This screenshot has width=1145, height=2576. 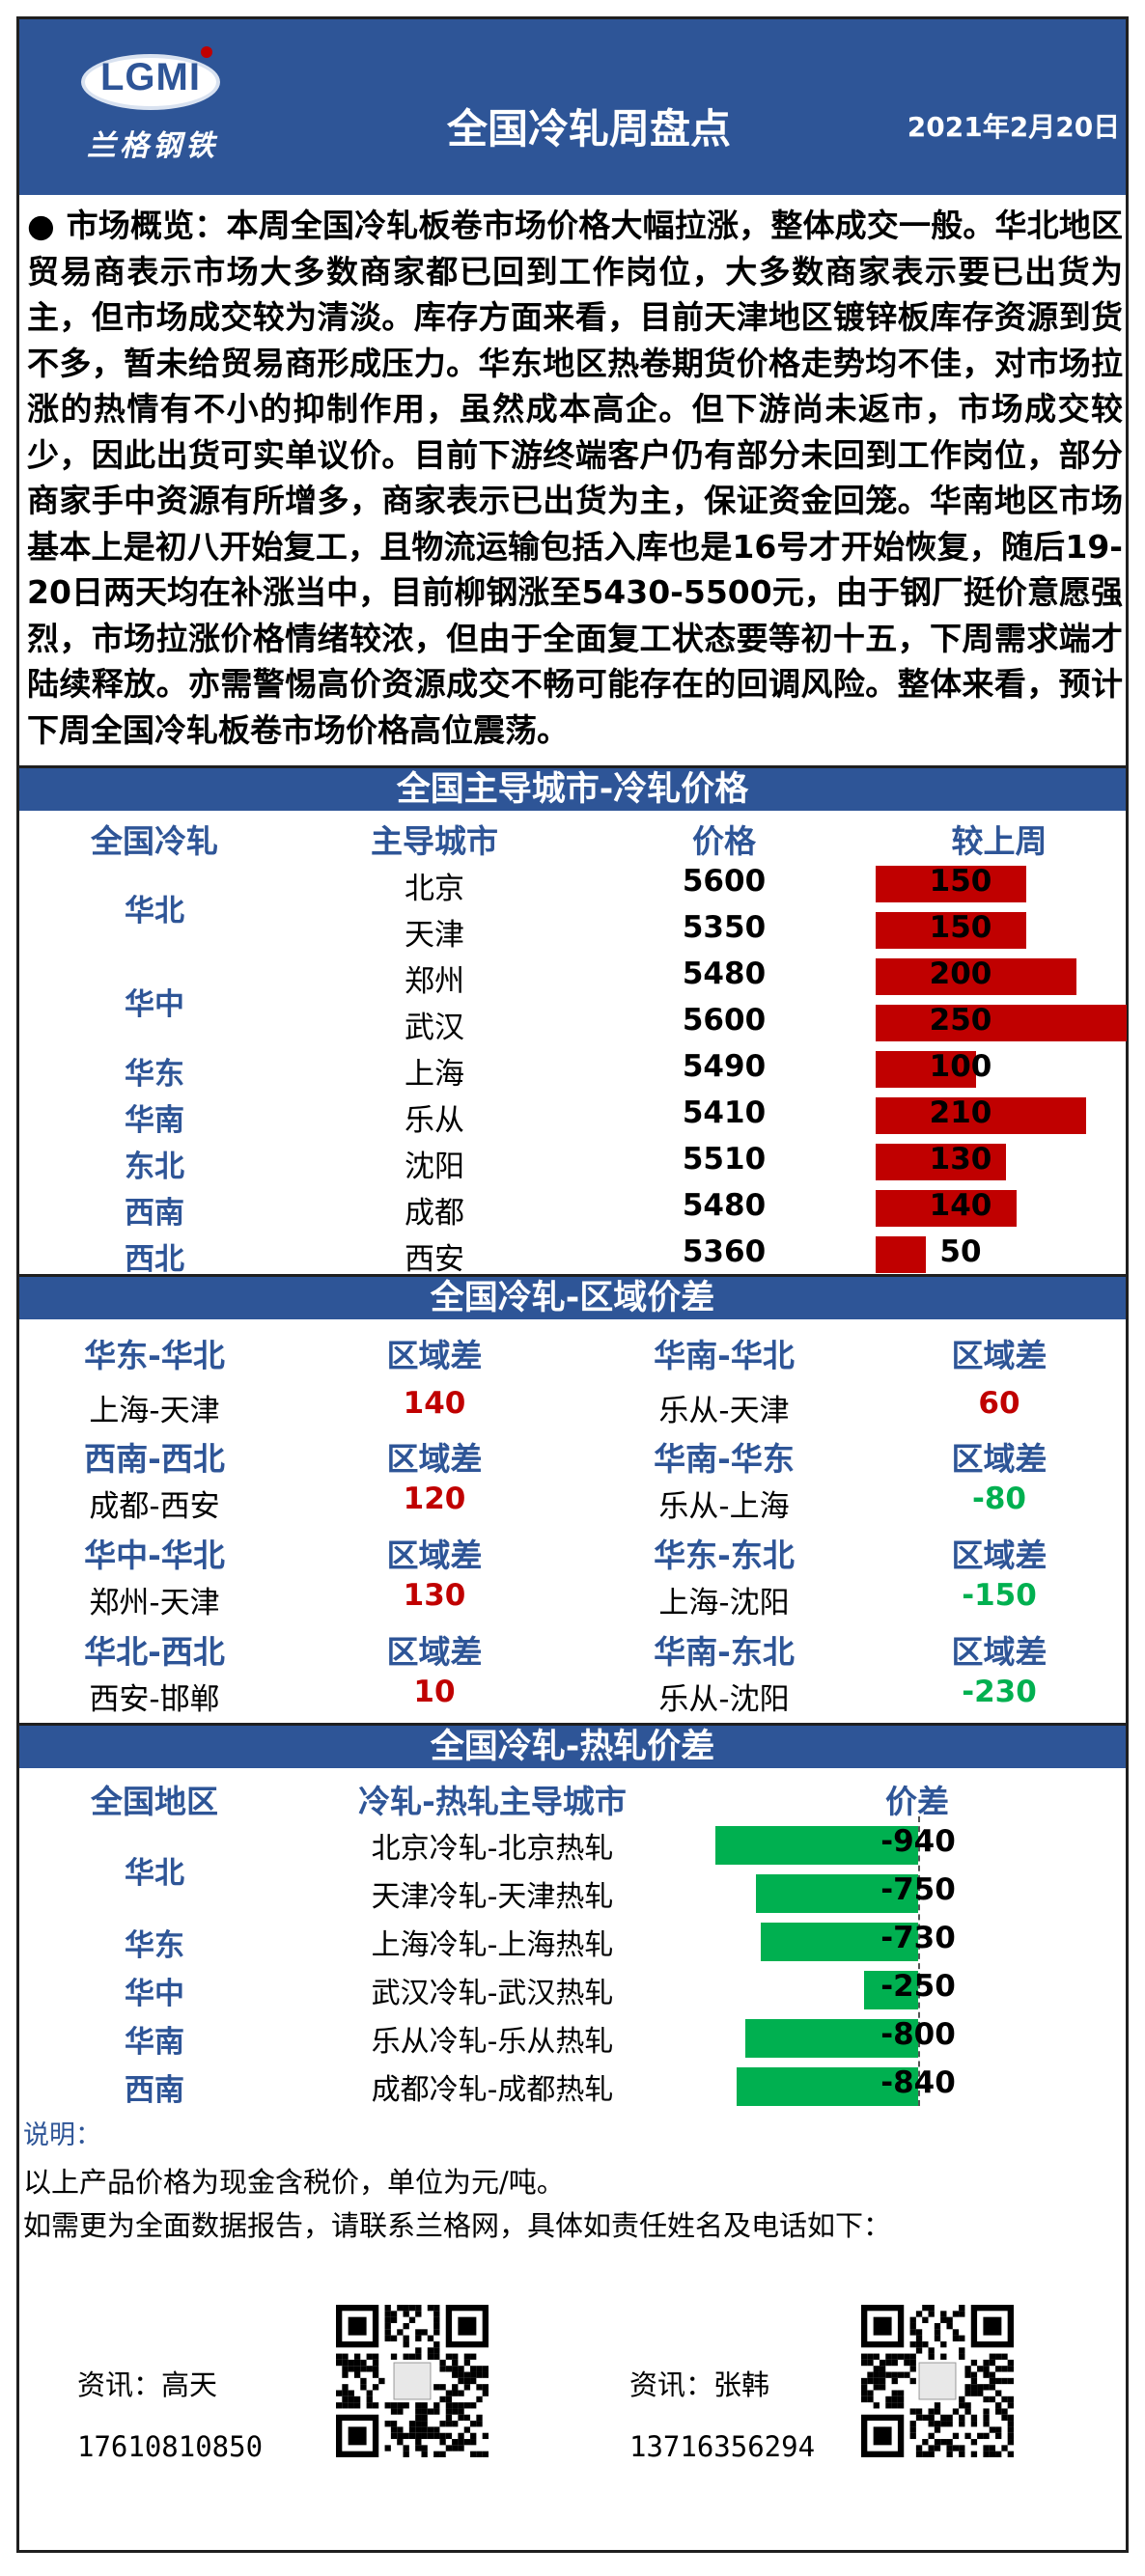 I want to click on price-value: 5490, so click(x=724, y=1066).